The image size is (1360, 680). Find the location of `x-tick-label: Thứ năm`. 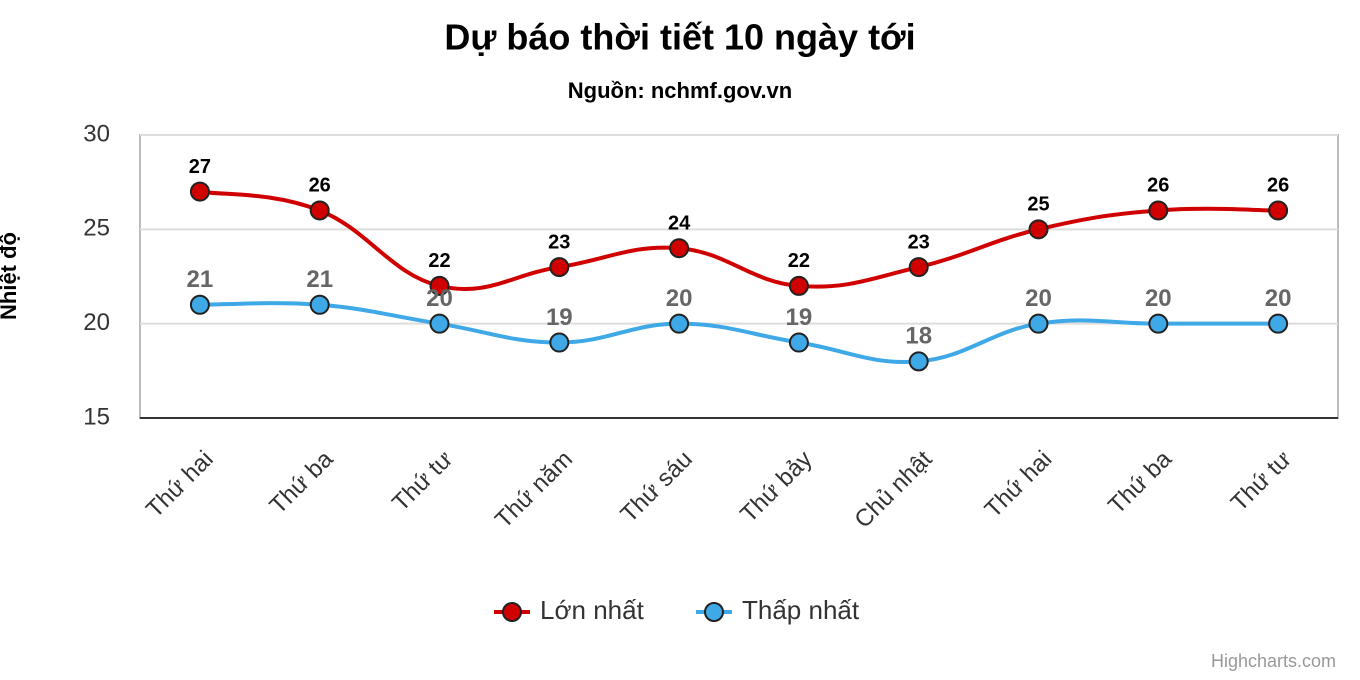

x-tick-label: Thứ năm is located at coordinates (534, 490).